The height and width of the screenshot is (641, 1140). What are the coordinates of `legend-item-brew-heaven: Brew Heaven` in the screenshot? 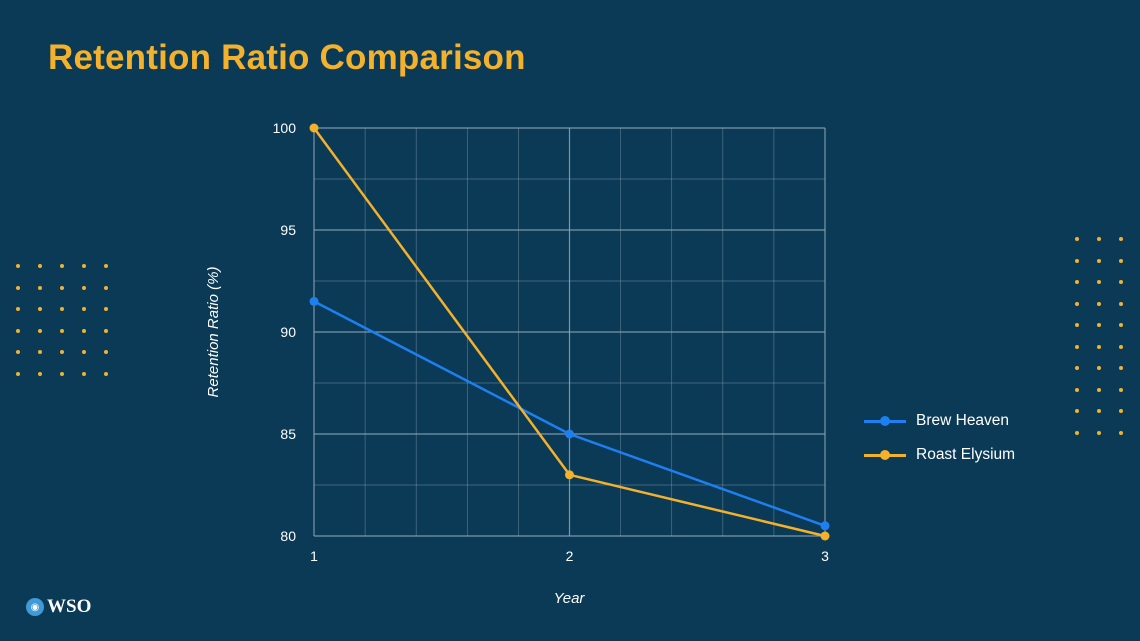 It's located at (939, 421).